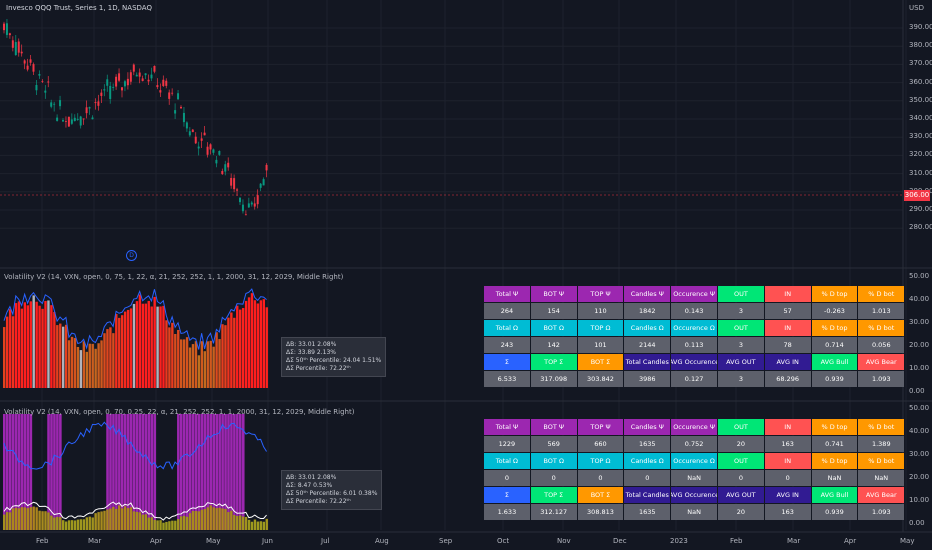  I want to click on indicator-2-axis-tick: 30.00, so click(919, 454).